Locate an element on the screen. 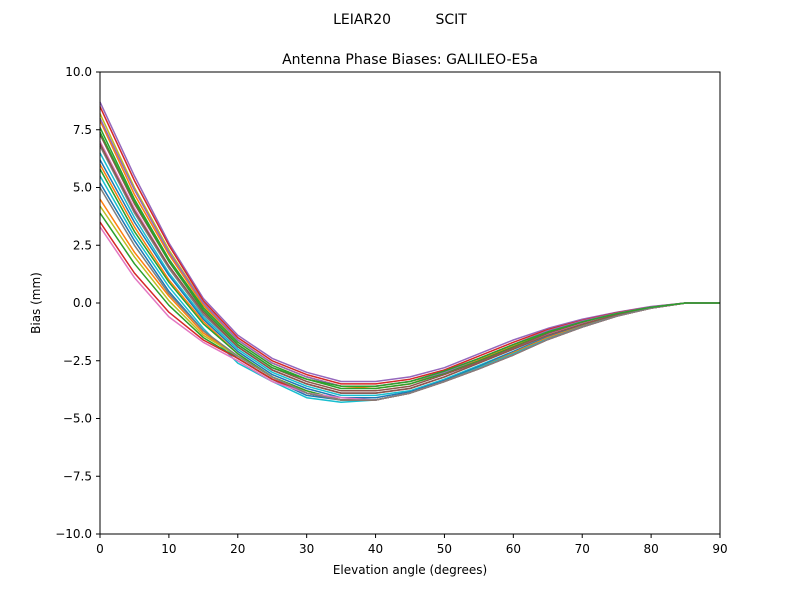 The width and height of the screenshot is (800, 600). x-axis-label: Elevation angle (degrees) is located at coordinates (410, 570).